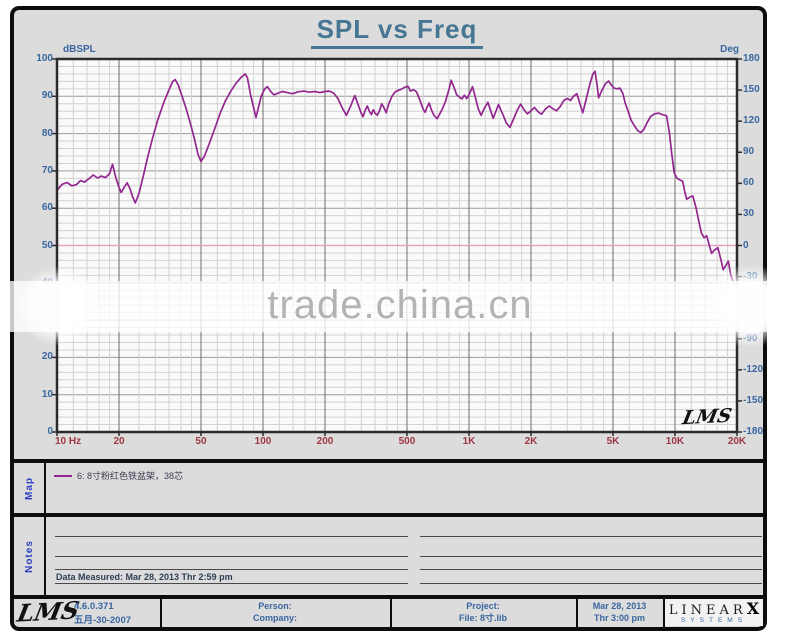  What do you see at coordinates (749, 183) in the screenshot?
I see `y-right-tick: 60` at bounding box center [749, 183].